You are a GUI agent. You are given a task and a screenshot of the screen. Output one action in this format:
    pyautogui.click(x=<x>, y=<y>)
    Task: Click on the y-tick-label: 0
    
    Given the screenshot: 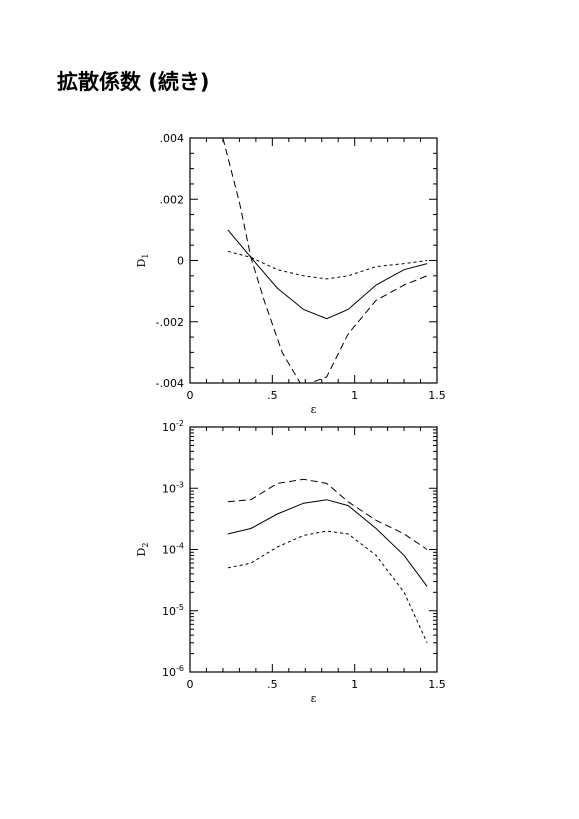 What is the action you would take?
    pyautogui.click(x=180, y=261)
    